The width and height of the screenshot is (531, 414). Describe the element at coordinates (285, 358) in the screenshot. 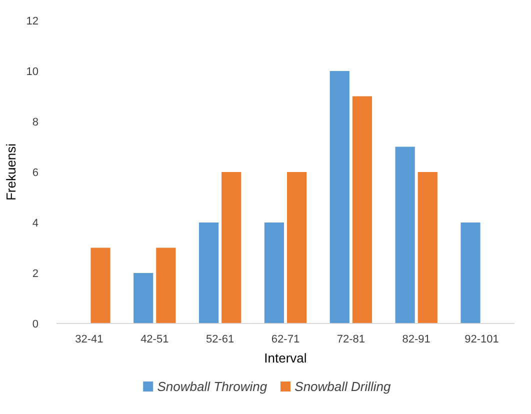

I see `x-axis-title: Interval` at that location.